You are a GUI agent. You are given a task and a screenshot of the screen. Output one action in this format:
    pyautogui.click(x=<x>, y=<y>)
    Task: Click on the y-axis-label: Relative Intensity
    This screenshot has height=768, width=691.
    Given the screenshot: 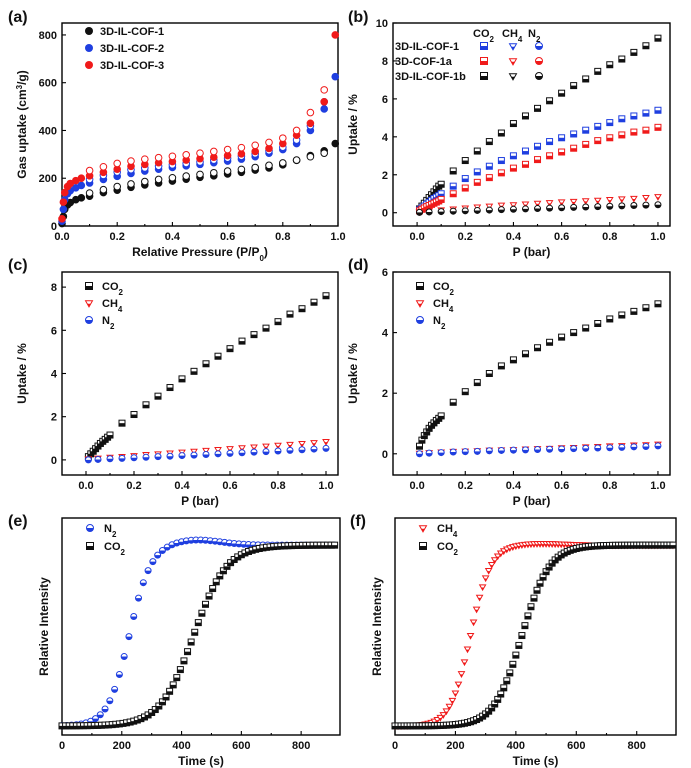 What is the action you would take?
    pyautogui.click(x=377, y=626)
    